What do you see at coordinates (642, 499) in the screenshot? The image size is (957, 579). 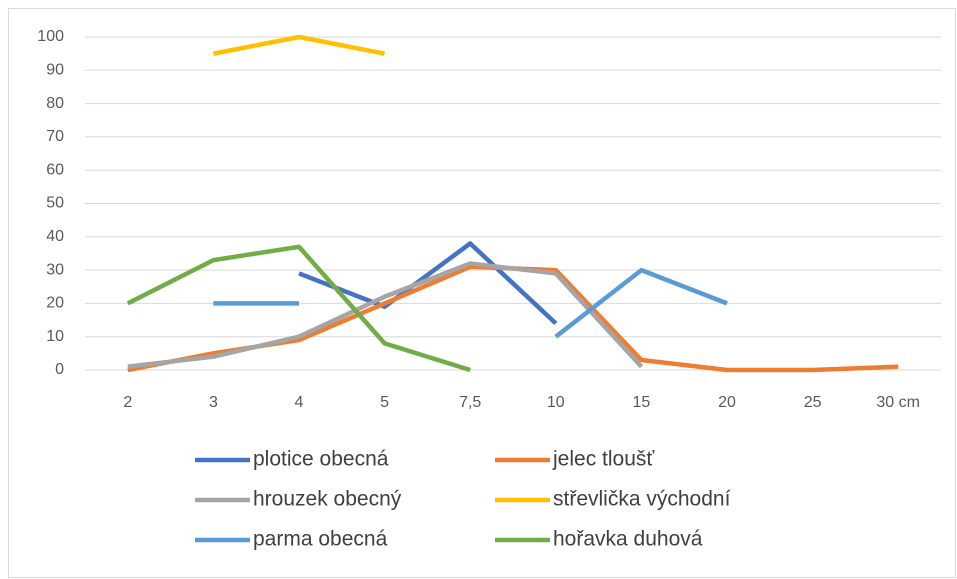 I see `legend-label: střevlička východní` at bounding box center [642, 499].